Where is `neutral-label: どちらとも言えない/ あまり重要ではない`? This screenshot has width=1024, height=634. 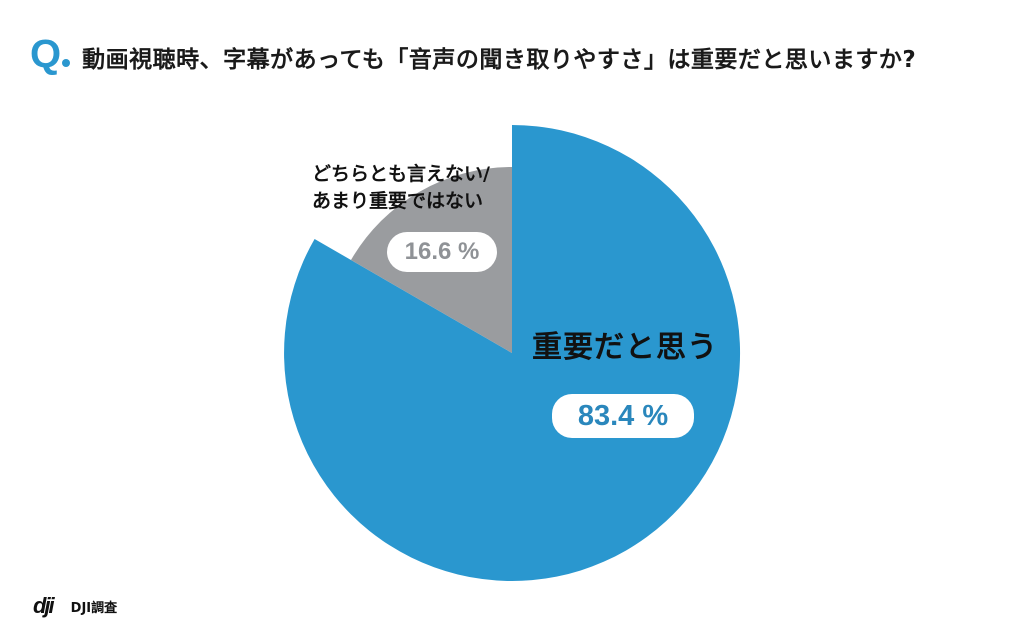 neutral-label: どちらとも言えない/ あまり重要ではない is located at coordinates (401, 188).